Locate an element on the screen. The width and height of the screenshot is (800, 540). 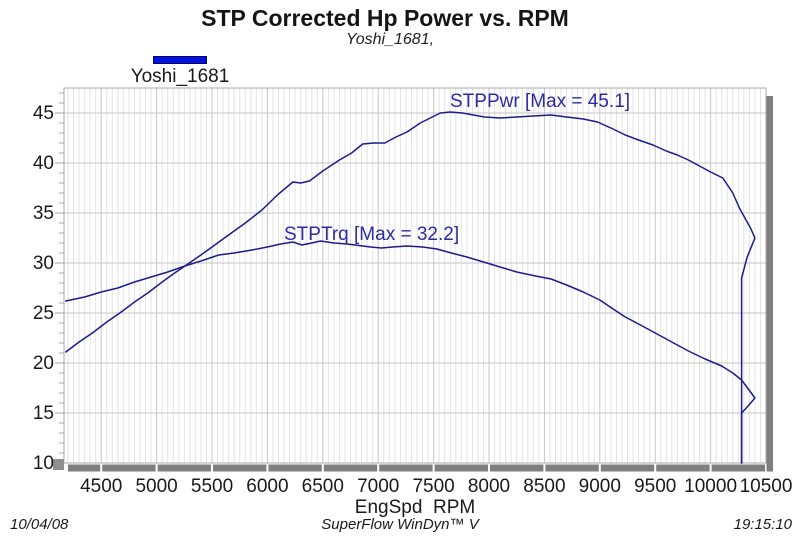
y-axis-tick-label: 20 is located at coordinates (43, 363).